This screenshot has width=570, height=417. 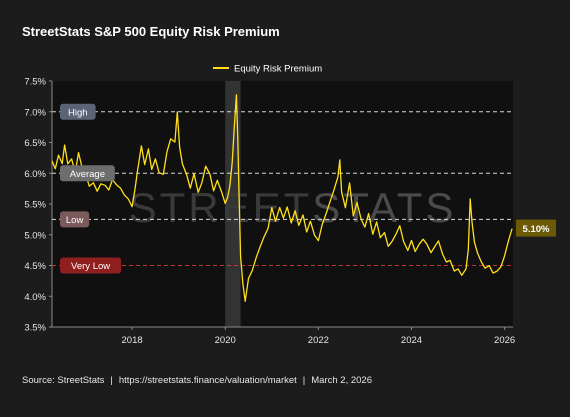 What do you see at coordinates (411, 340) in the screenshot?
I see `x-tick-label: 2024` at bounding box center [411, 340].